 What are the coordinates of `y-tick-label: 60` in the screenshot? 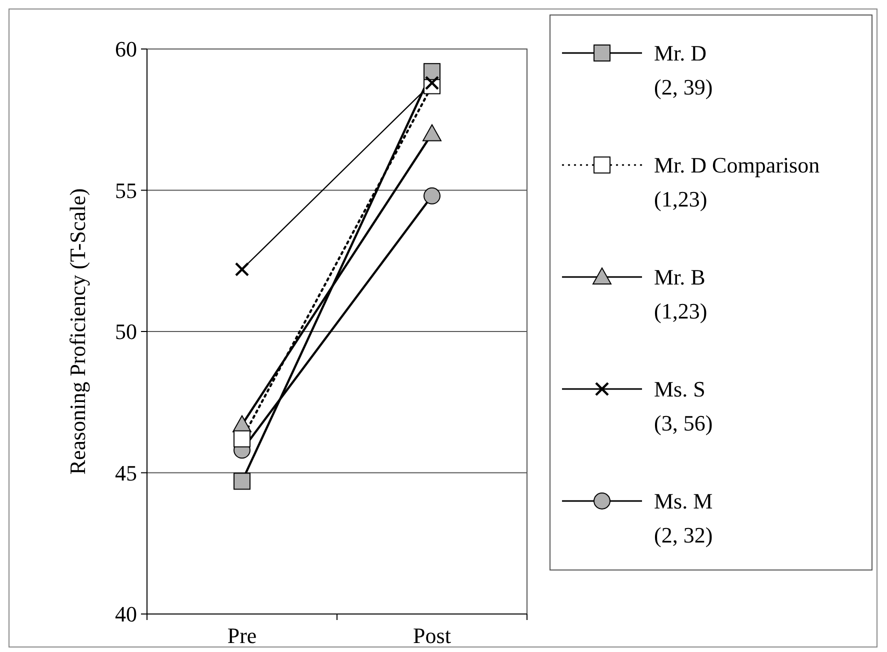 It's located at (126, 49).